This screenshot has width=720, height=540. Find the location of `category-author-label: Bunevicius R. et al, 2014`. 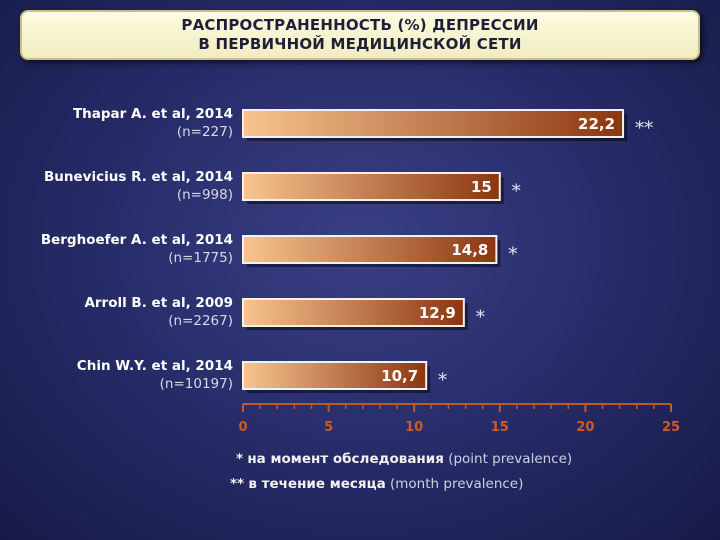

category-author-label: Bunevicius R. et al, 2014 is located at coordinates (138, 177).